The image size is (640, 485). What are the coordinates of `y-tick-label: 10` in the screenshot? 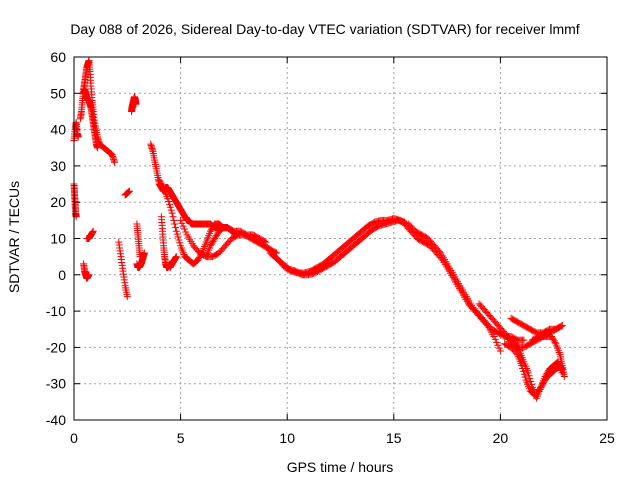 It's located at (58, 239).